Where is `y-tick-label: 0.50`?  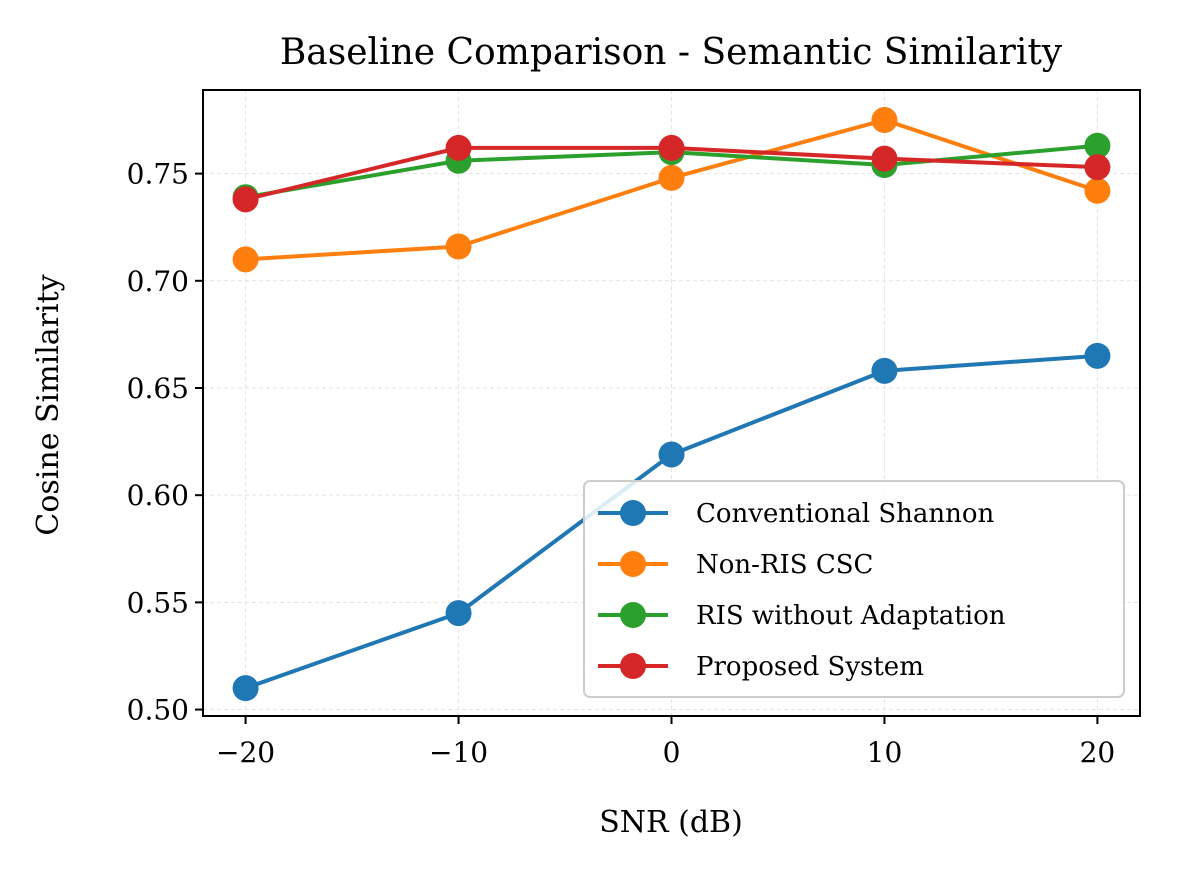
y-tick-label: 0.50 is located at coordinates (158, 710).